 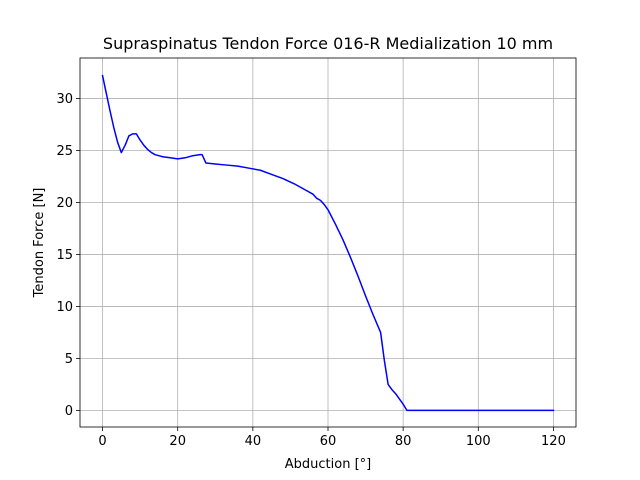 I want to click on x-tick-label: 0, so click(x=102, y=441).